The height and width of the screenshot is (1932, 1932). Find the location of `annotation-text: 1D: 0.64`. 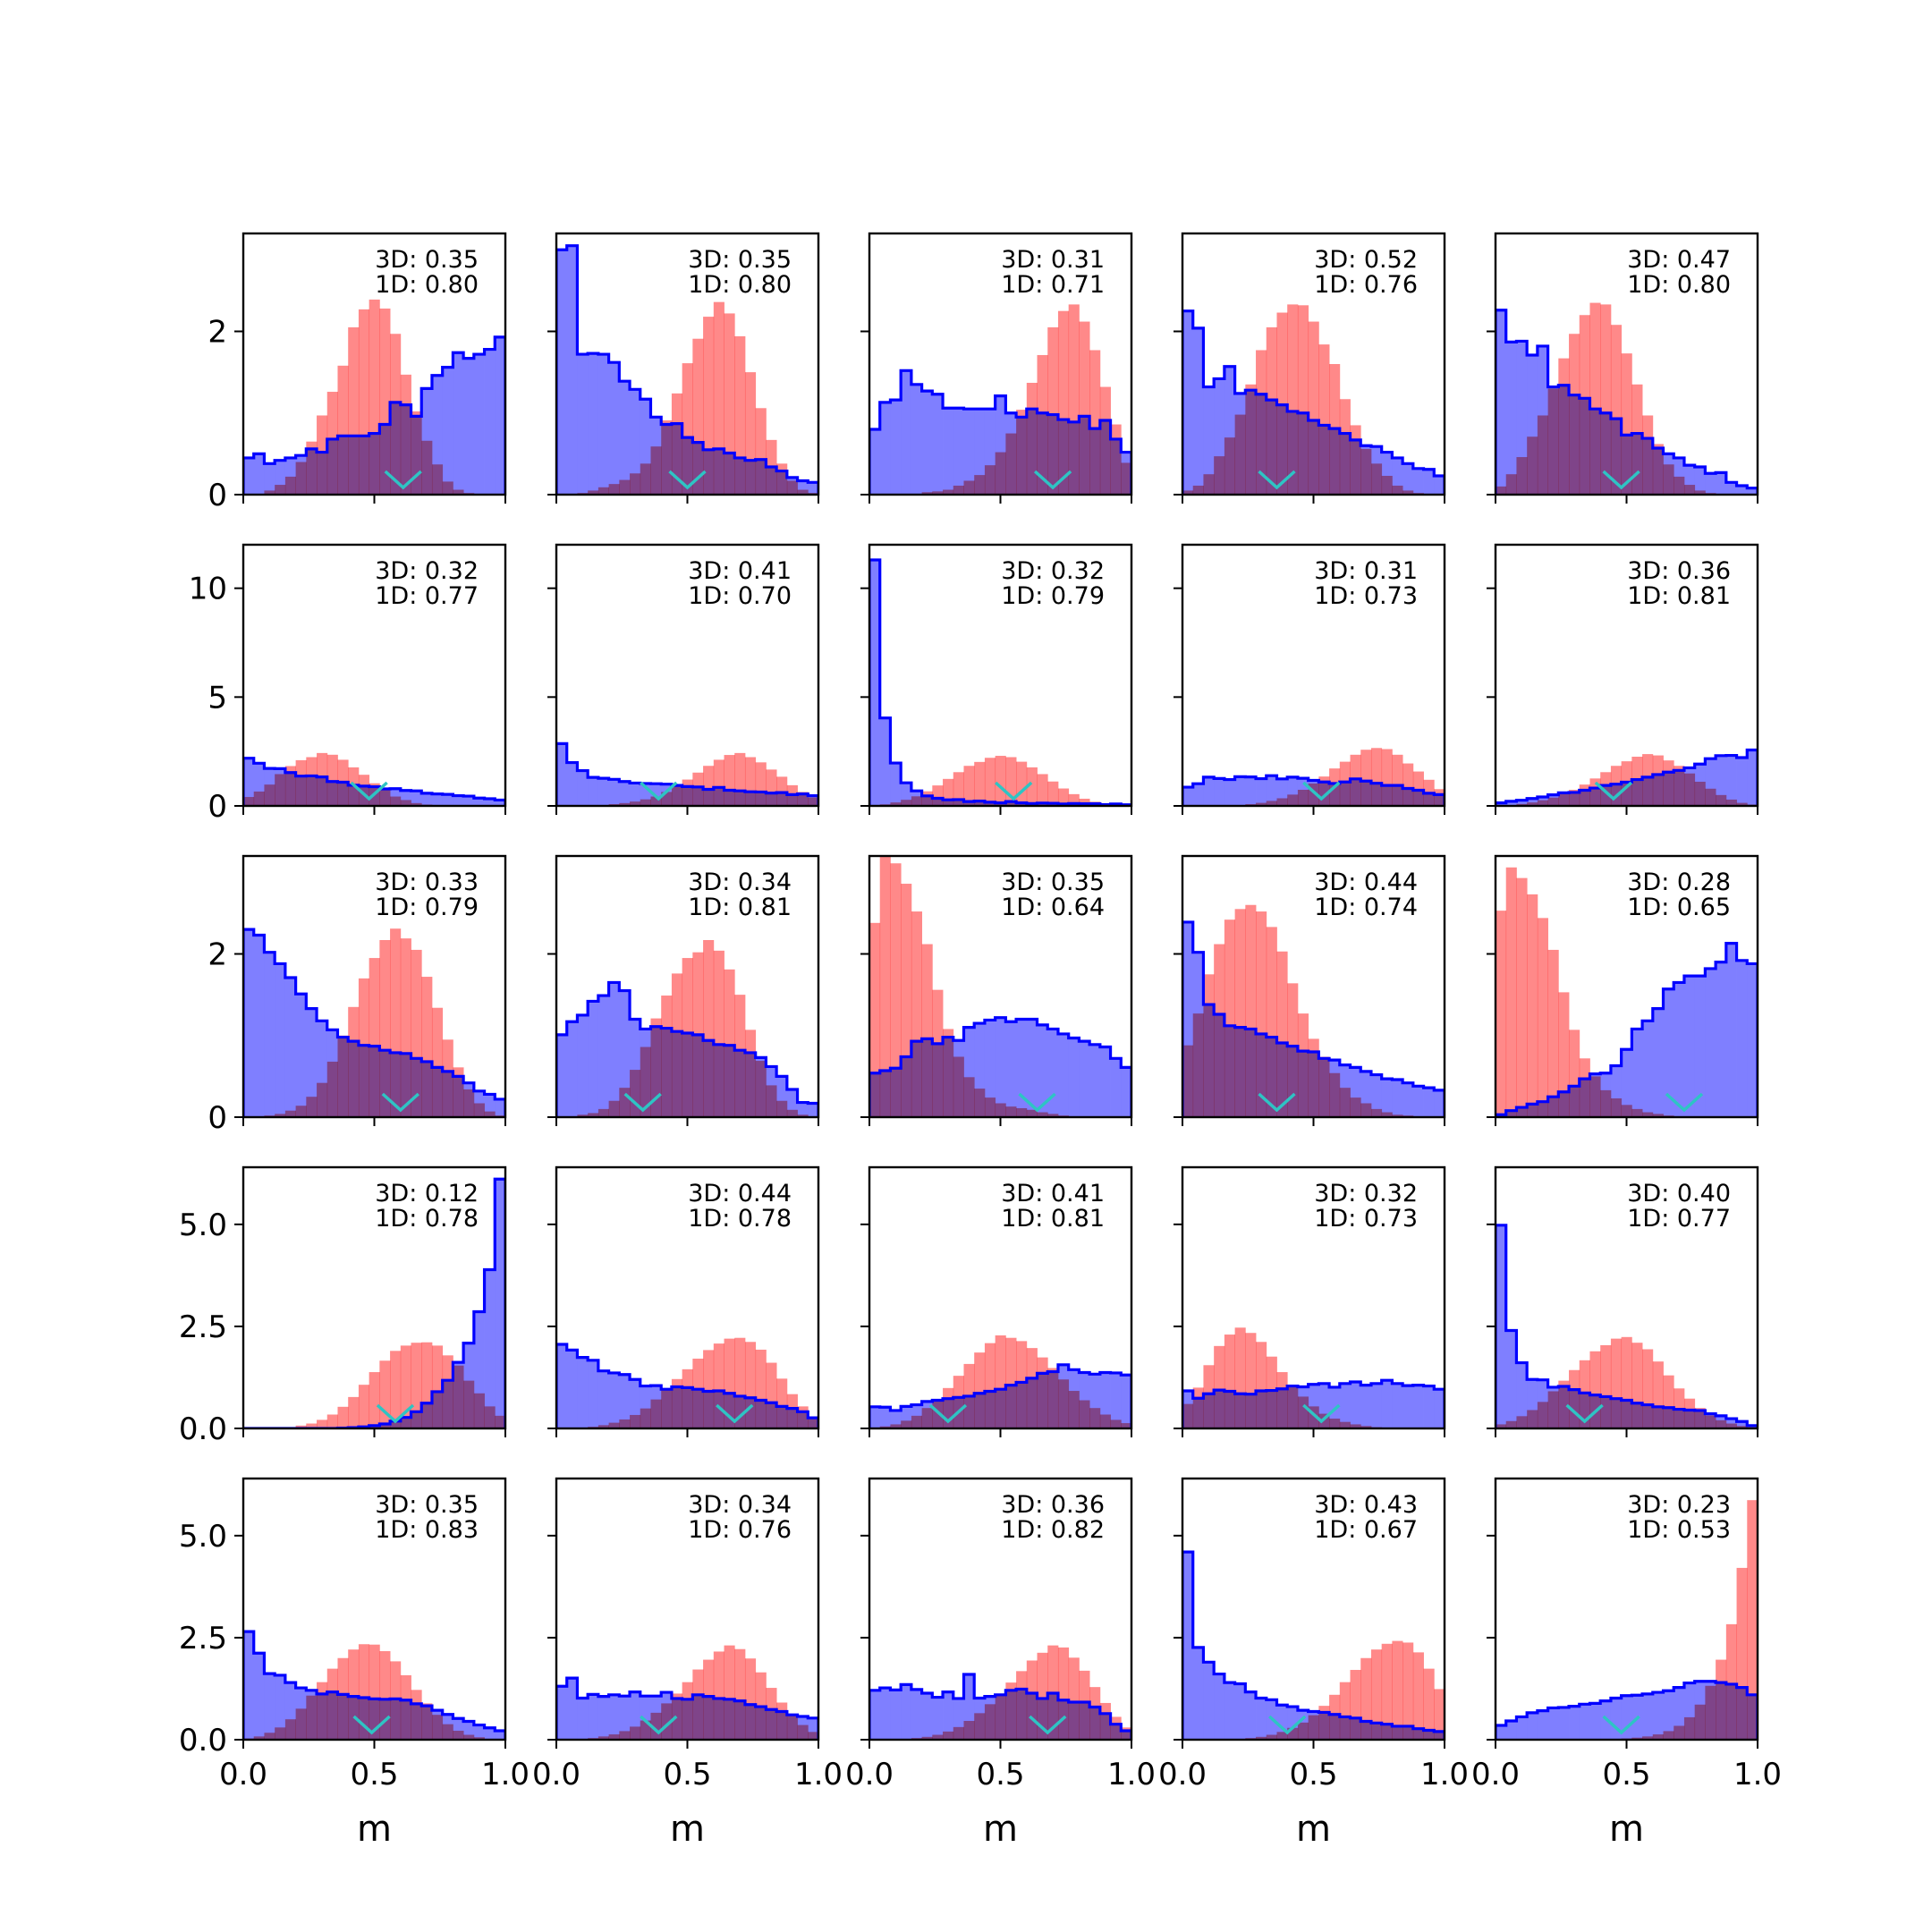

annotation-text: 1D: 0.64 is located at coordinates (1053, 907).